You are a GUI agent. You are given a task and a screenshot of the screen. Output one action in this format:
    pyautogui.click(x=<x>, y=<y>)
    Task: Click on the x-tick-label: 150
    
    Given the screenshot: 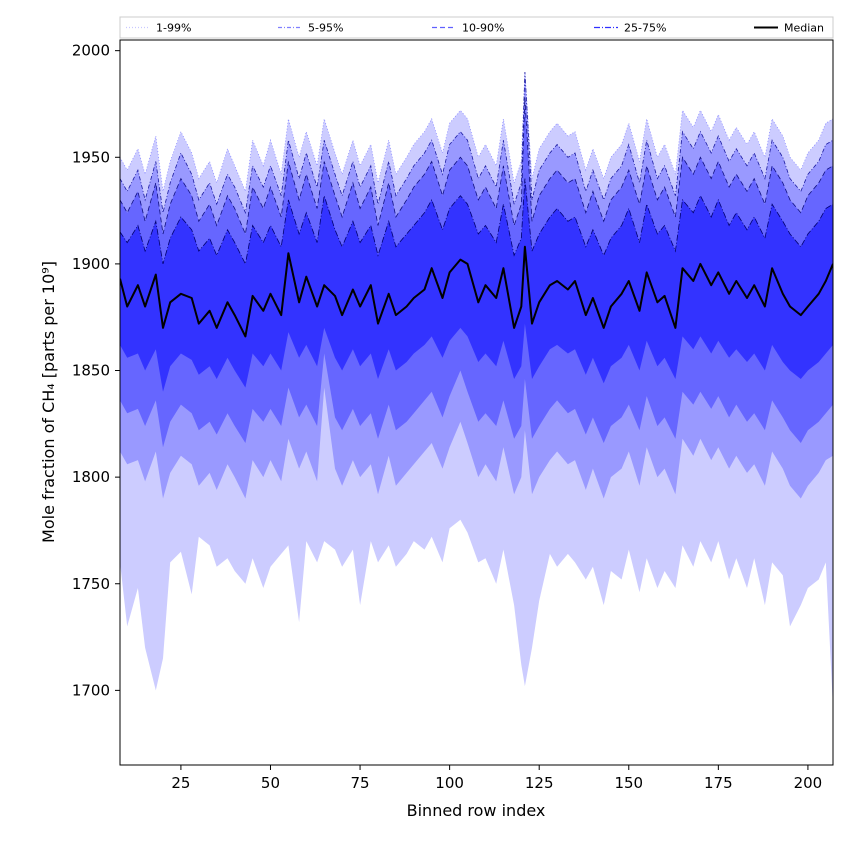 What is the action you would take?
    pyautogui.click(x=628, y=783)
    